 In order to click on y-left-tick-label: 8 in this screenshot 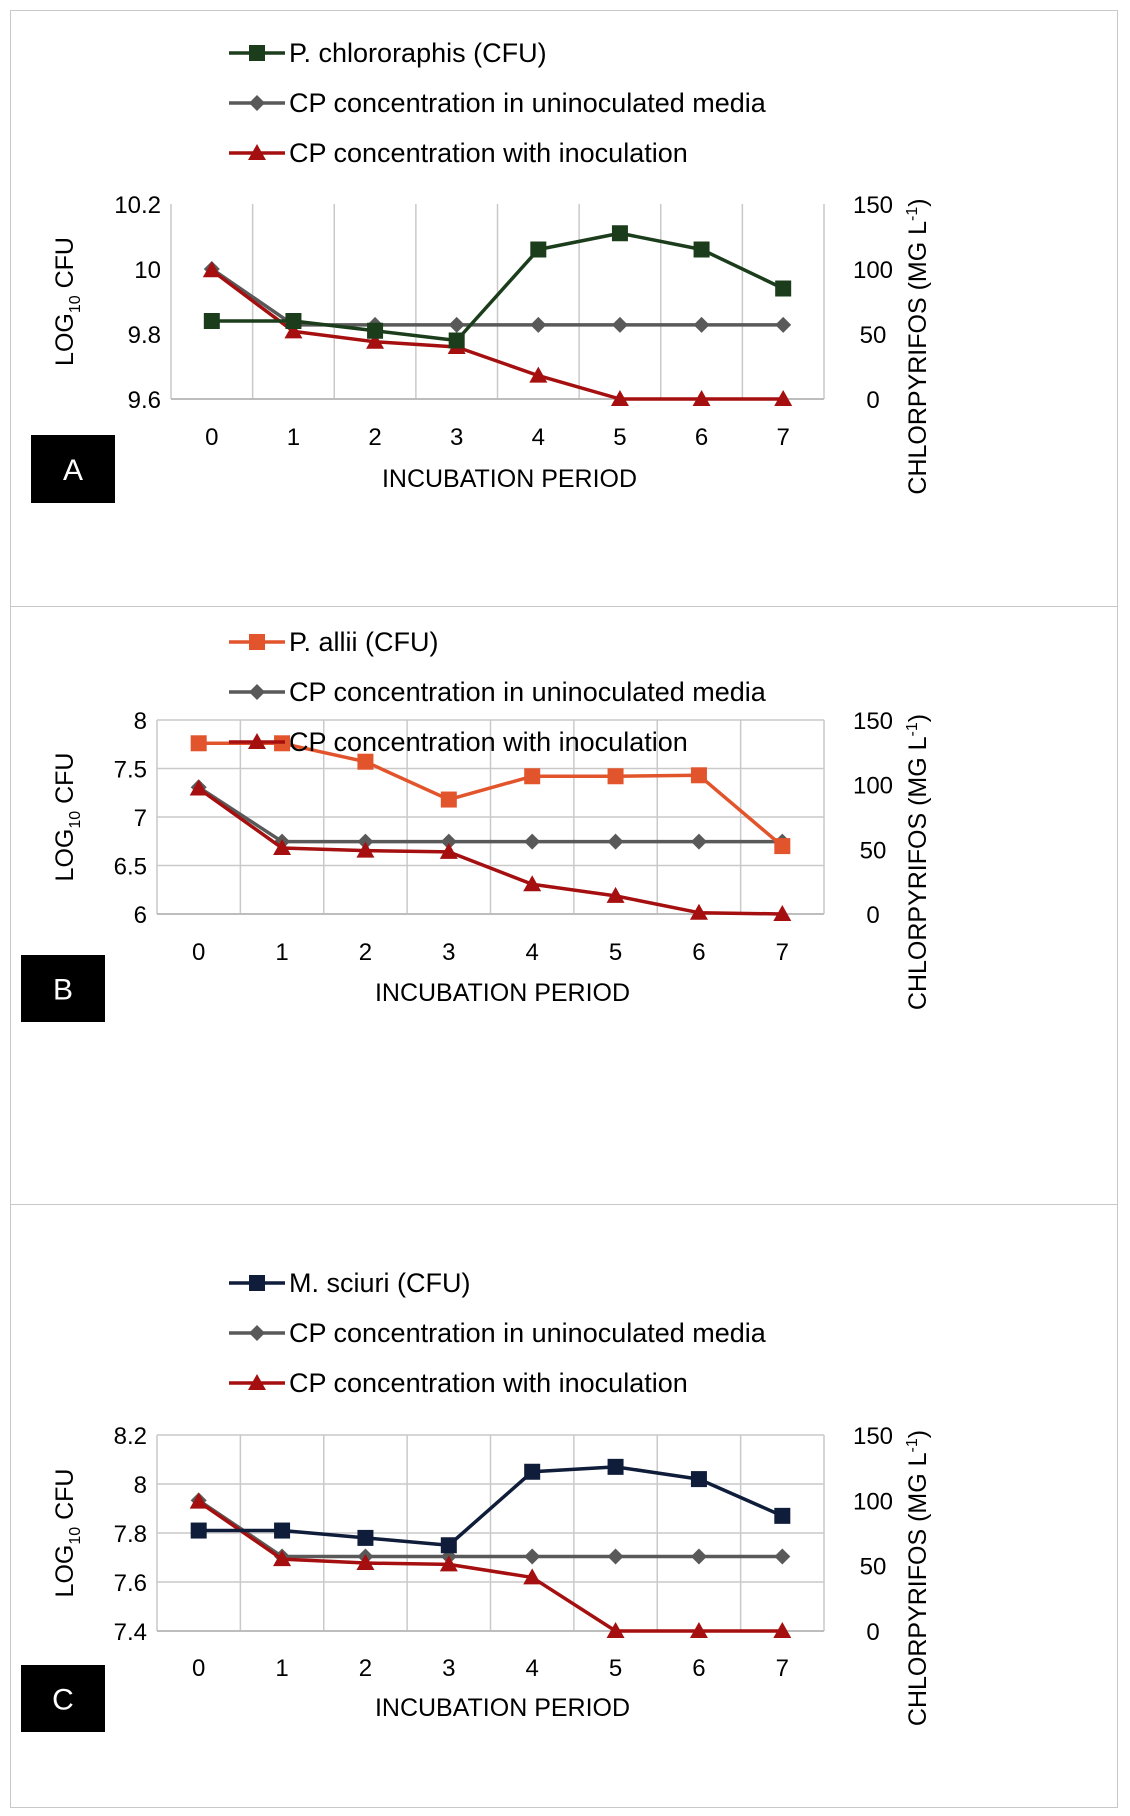, I will do `click(140, 1485)`.